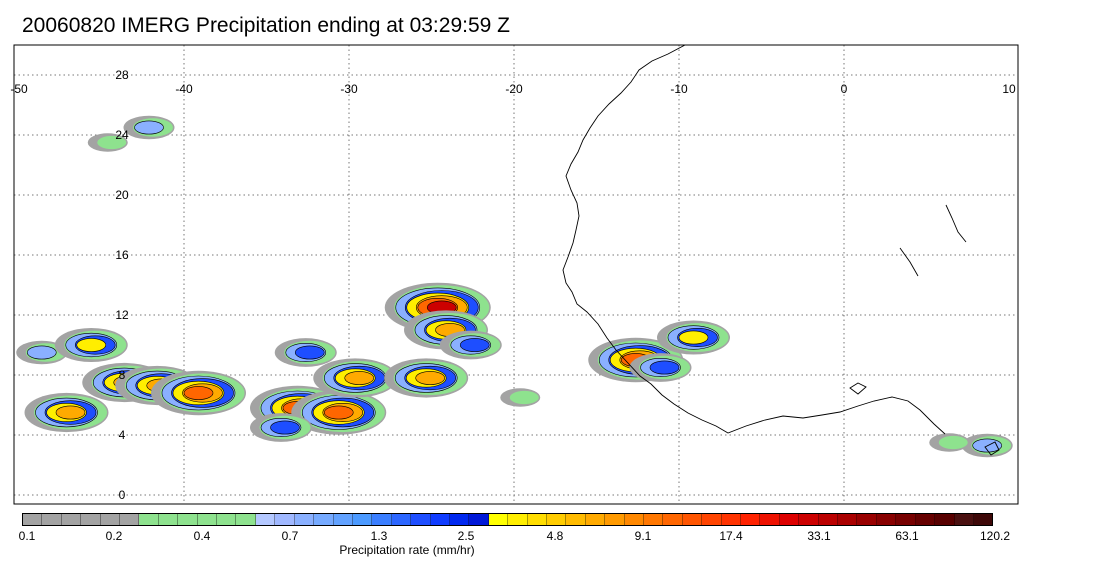  What do you see at coordinates (122, 135) in the screenshot?
I see `lat-tick-label: 24` at bounding box center [122, 135].